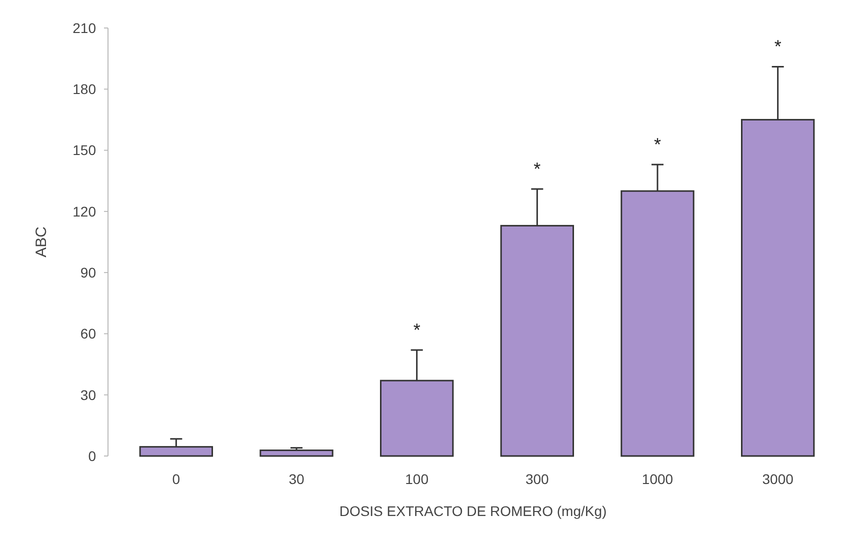 The width and height of the screenshot is (854, 542). What do you see at coordinates (84, 211) in the screenshot?
I see `y-tick-label: 120` at bounding box center [84, 211].